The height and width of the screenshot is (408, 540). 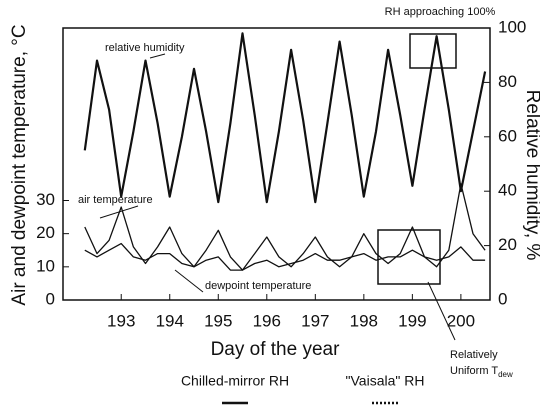 I want to click on x-tick-label: 197, so click(x=315, y=320).